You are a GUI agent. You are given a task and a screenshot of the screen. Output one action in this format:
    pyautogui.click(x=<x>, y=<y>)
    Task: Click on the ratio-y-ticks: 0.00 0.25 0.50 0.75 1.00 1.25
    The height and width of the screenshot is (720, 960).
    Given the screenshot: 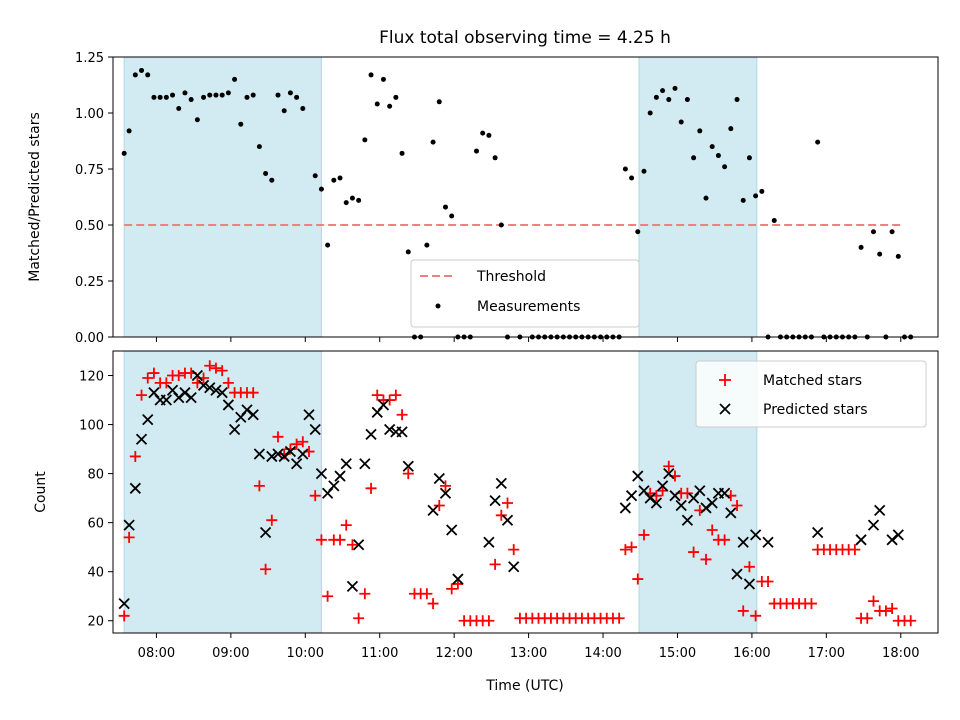 What is the action you would take?
    pyautogui.click(x=94, y=198)
    